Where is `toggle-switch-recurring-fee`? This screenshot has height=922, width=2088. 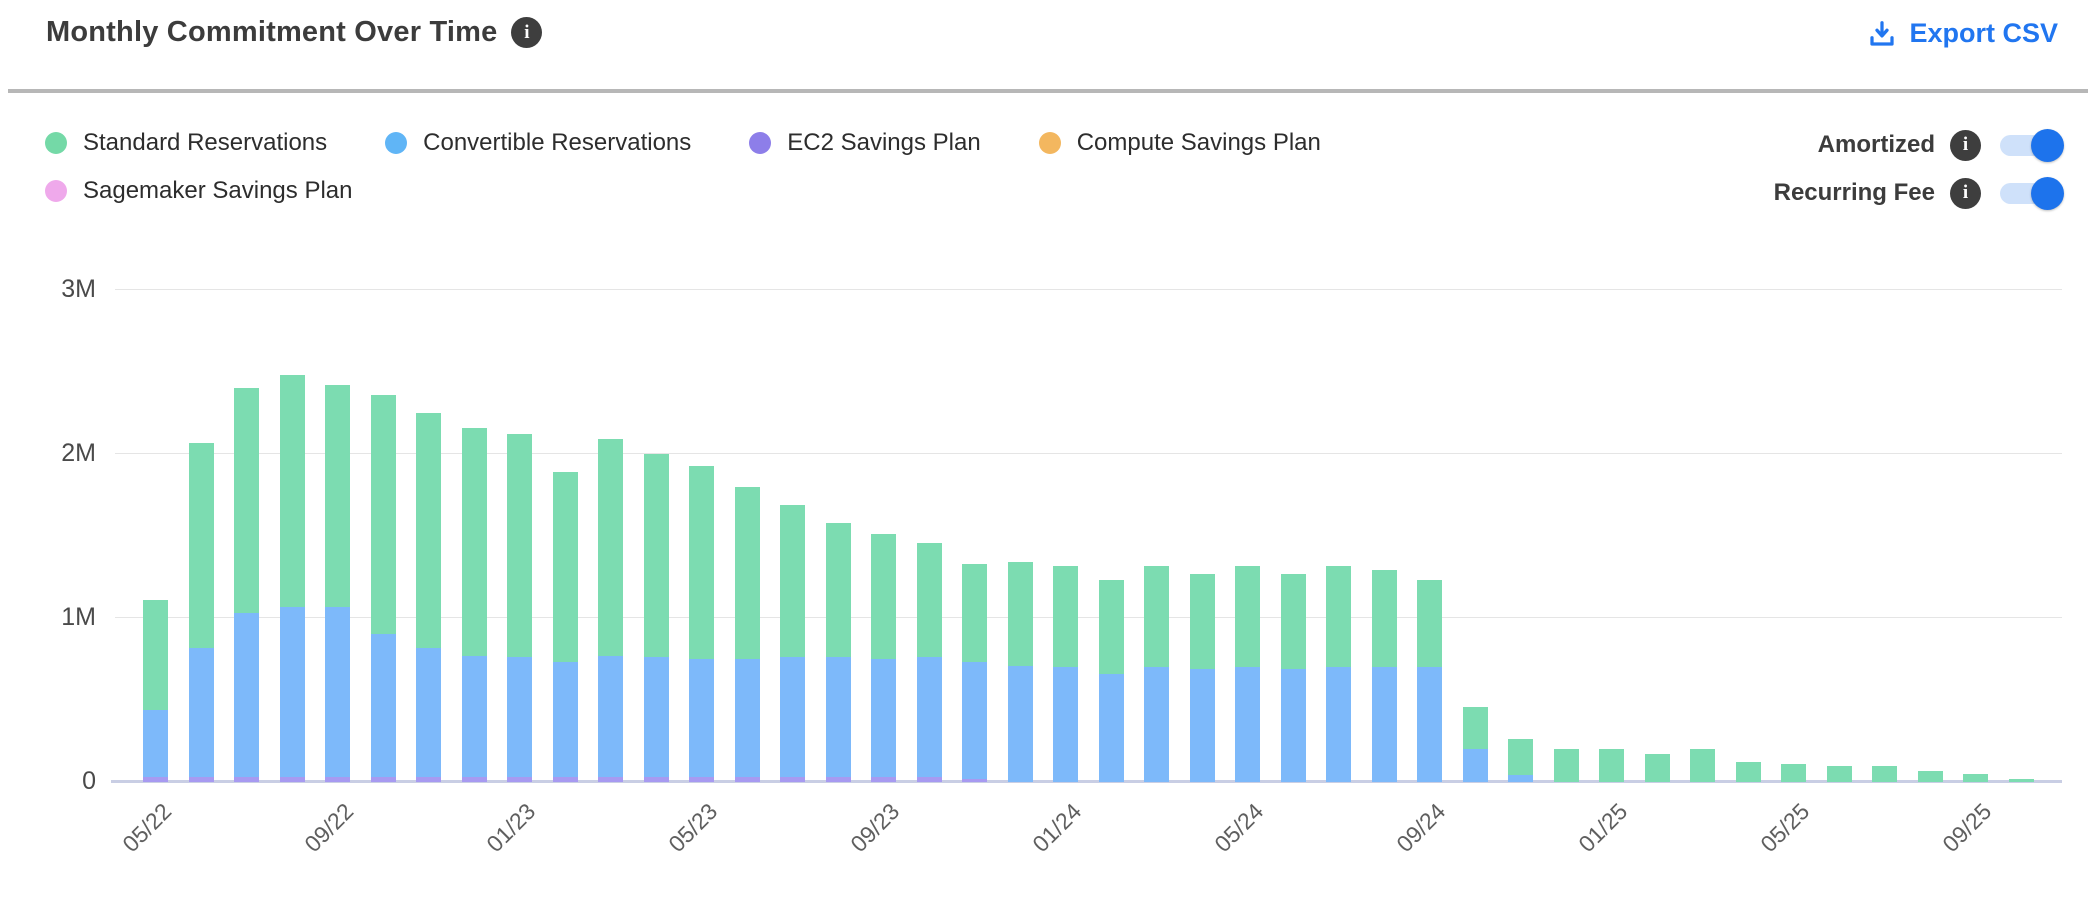 toggle-switch-recurring-fee is located at coordinates (2032, 193).